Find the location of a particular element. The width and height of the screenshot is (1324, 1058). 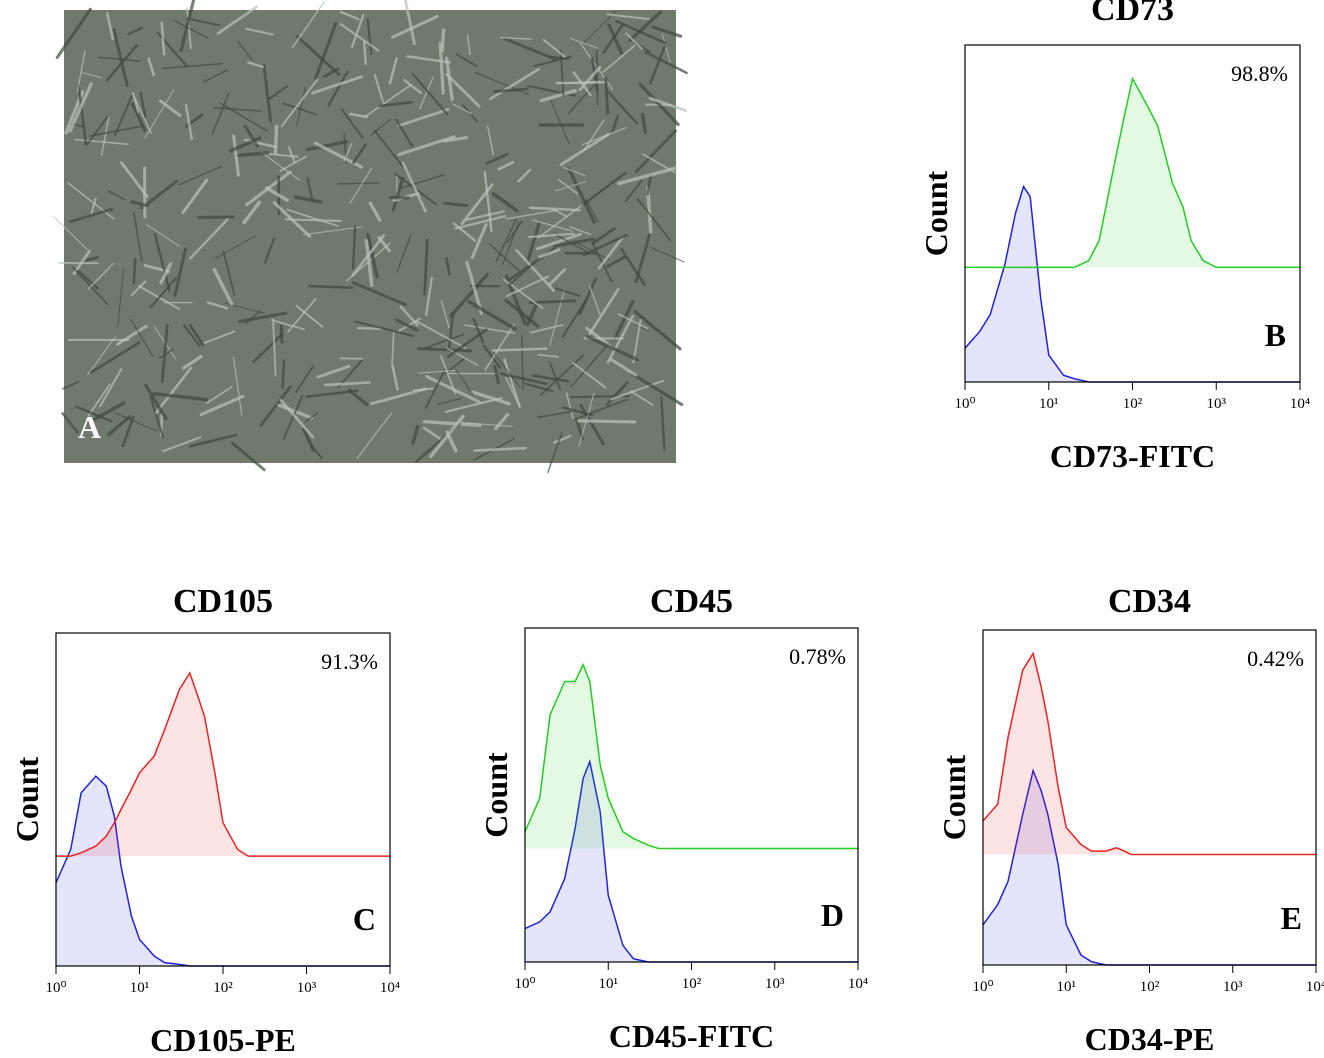

percent-annotation: 0.42% is located at coordinates (1275, 658).